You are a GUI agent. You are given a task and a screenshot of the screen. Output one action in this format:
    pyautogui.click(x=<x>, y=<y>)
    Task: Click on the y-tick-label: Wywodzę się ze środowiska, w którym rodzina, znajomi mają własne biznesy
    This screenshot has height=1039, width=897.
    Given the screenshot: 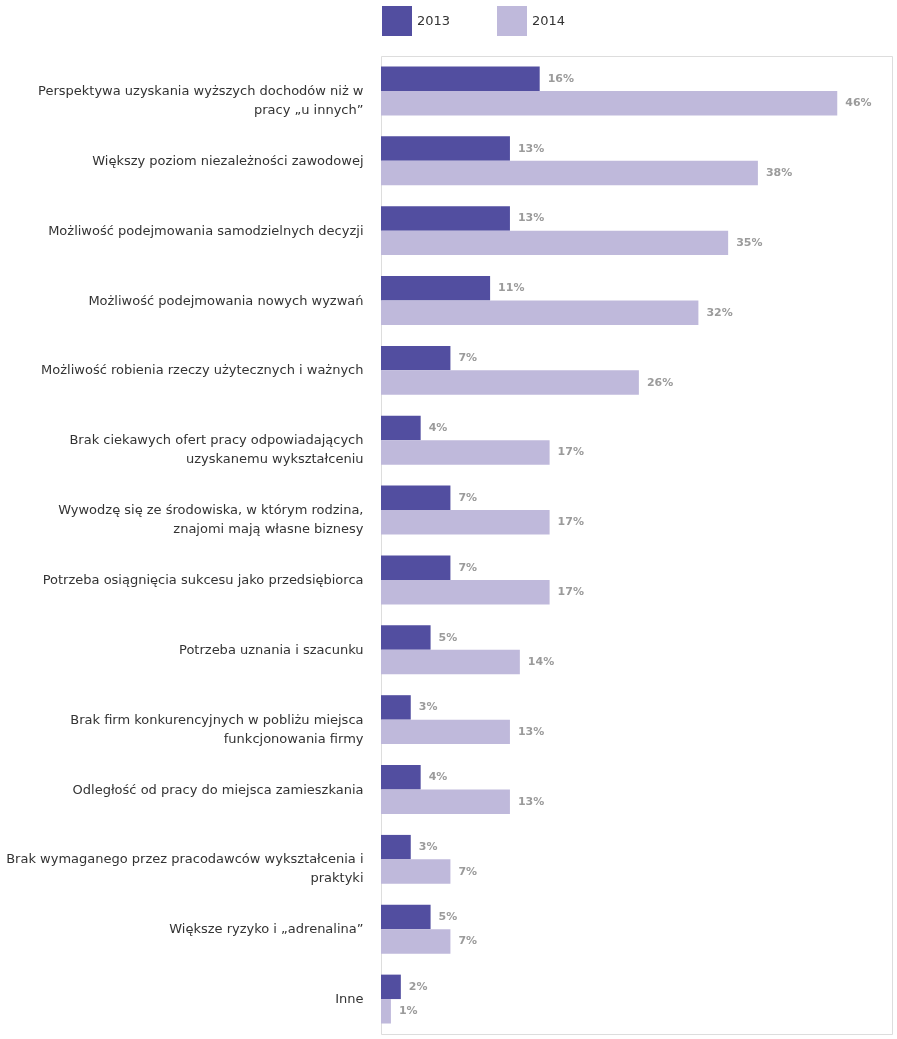 What is the action you would take?
    pyautogui.click(x=211, y=519)
    